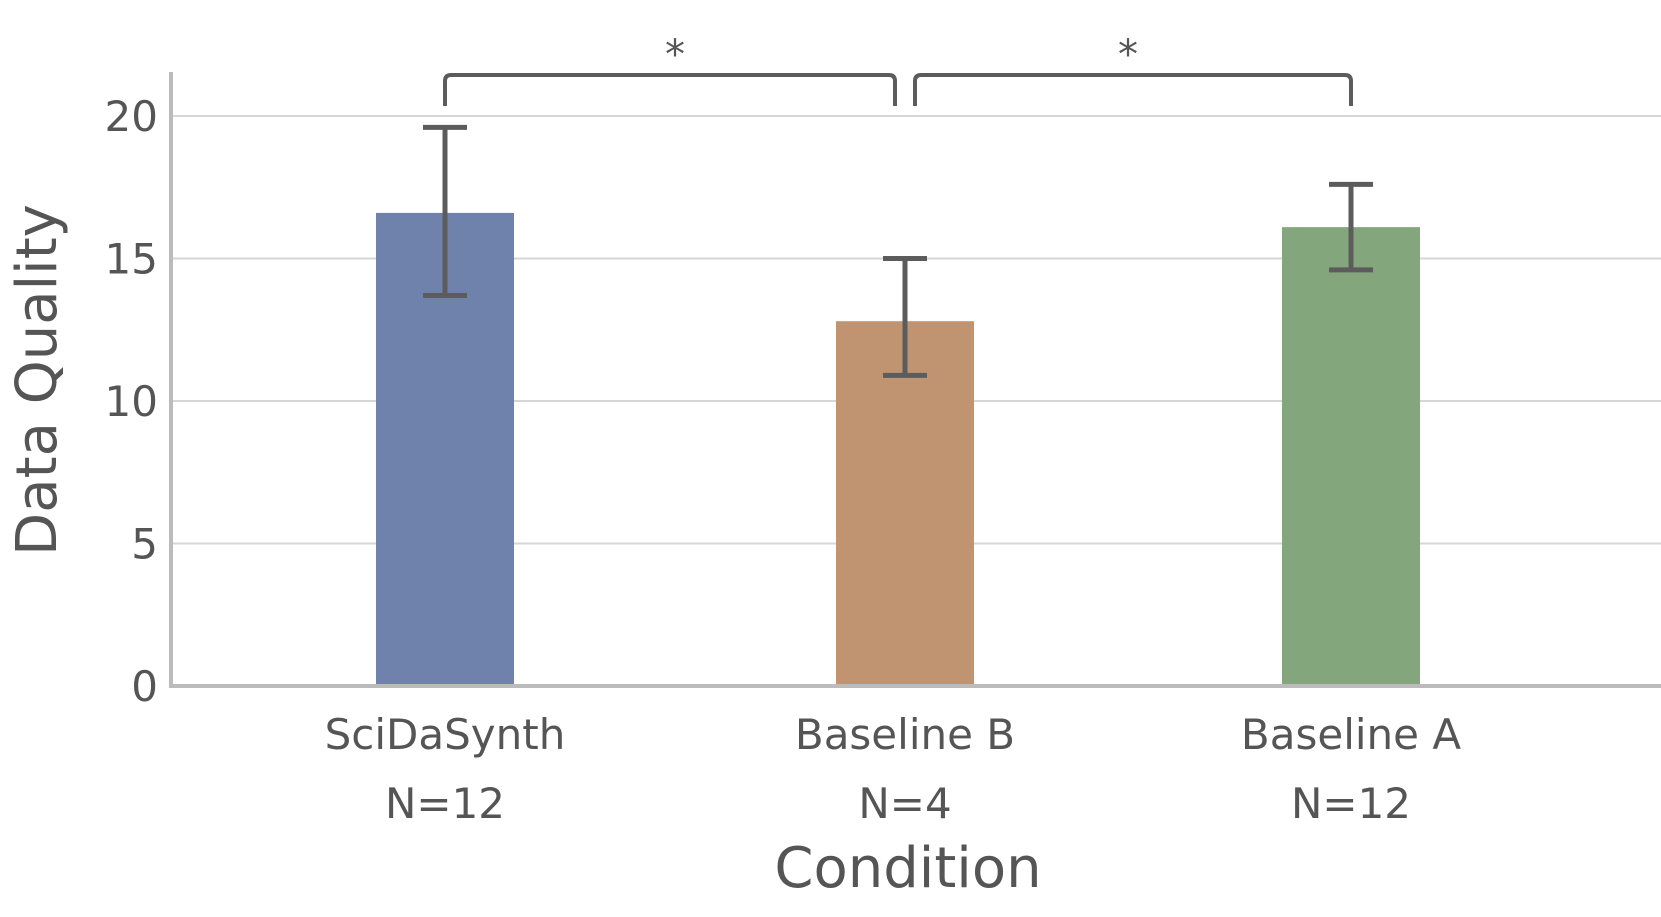 The image size is (1661, 917). What do you see at coordinates (37, 380) in the screenshot?
I see `y-axis-title: Data Quality` at bounding box center [37, 380].